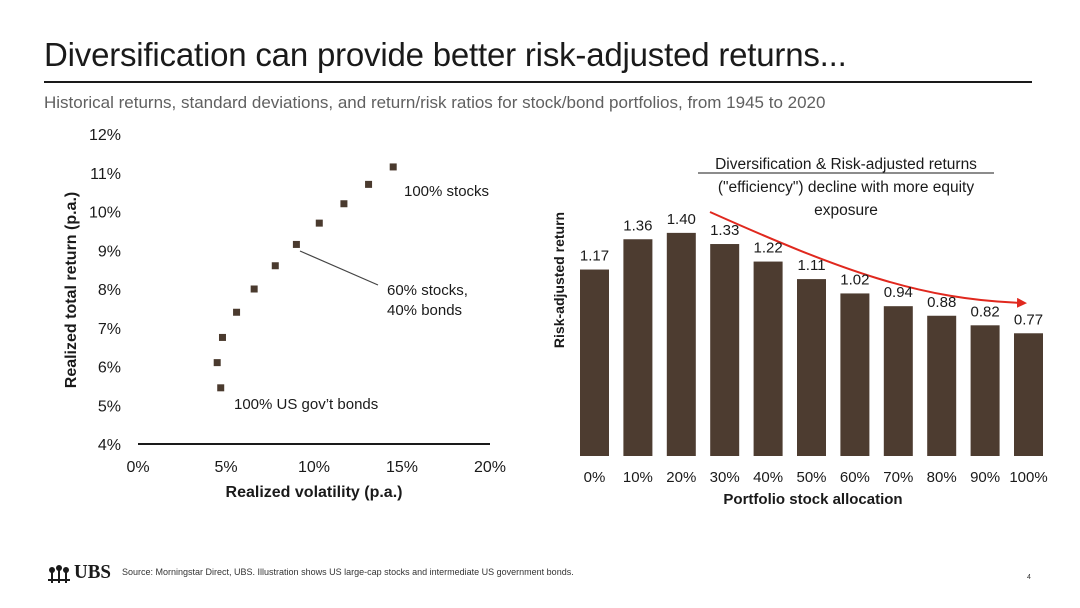 Image resolution: width=1080 pixels, height=608 pixels. What do you see at coordinates (424, 310) in the screenshot?
I see `annotation-60-40-line2: 40% bonds` at bounding box center [424, 310].